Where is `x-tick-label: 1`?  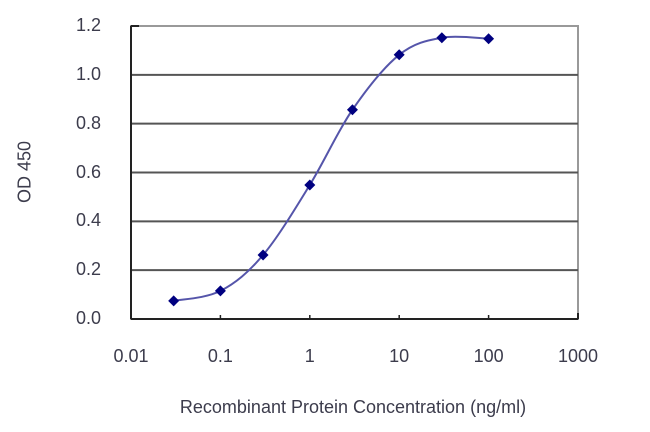
x-tick-label: 1 is located at coordinates (309, 356).